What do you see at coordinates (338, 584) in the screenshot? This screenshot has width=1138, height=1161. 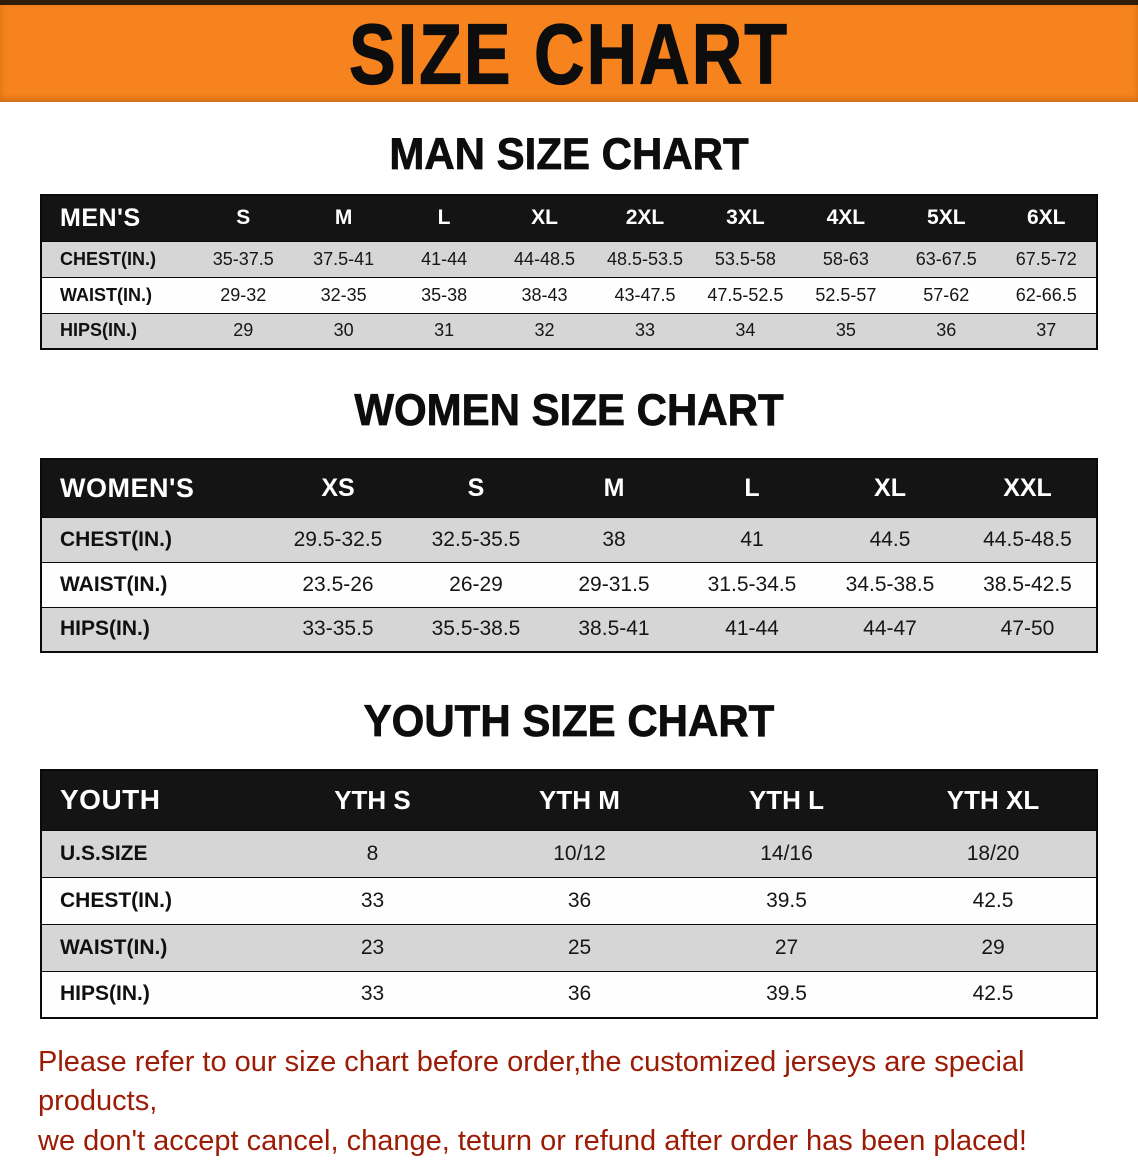 I see `value-cell: 23.5-26` at bounding box center [338, 584].